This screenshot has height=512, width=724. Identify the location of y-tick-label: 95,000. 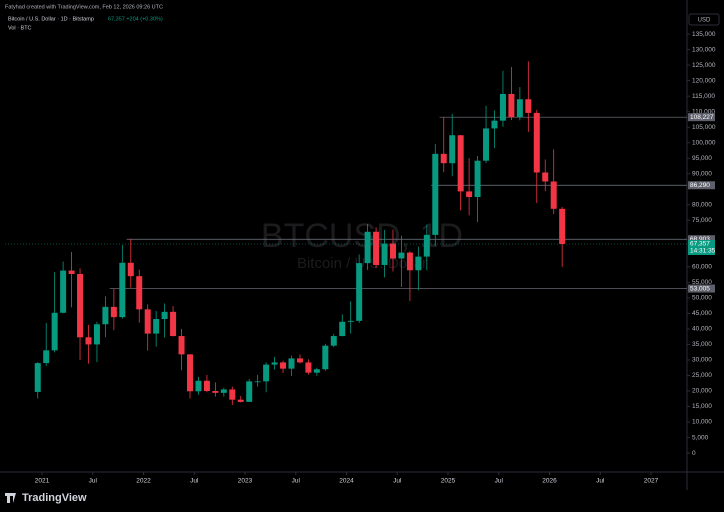
(702, 158).